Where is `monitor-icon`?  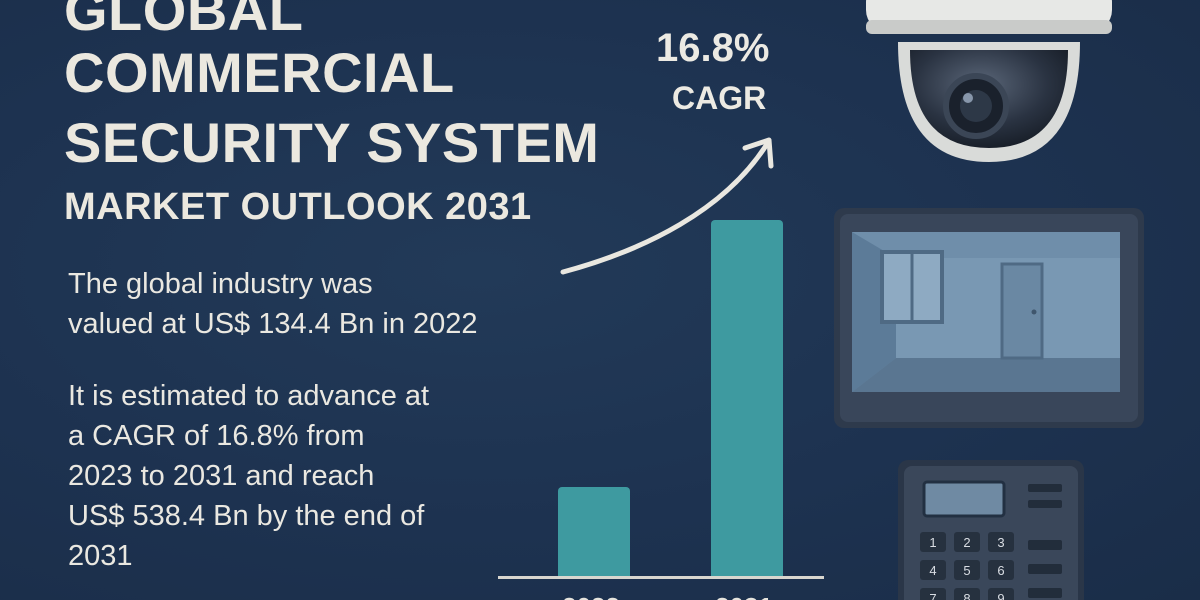 monitor-icon is located at coordinates (989, 318).